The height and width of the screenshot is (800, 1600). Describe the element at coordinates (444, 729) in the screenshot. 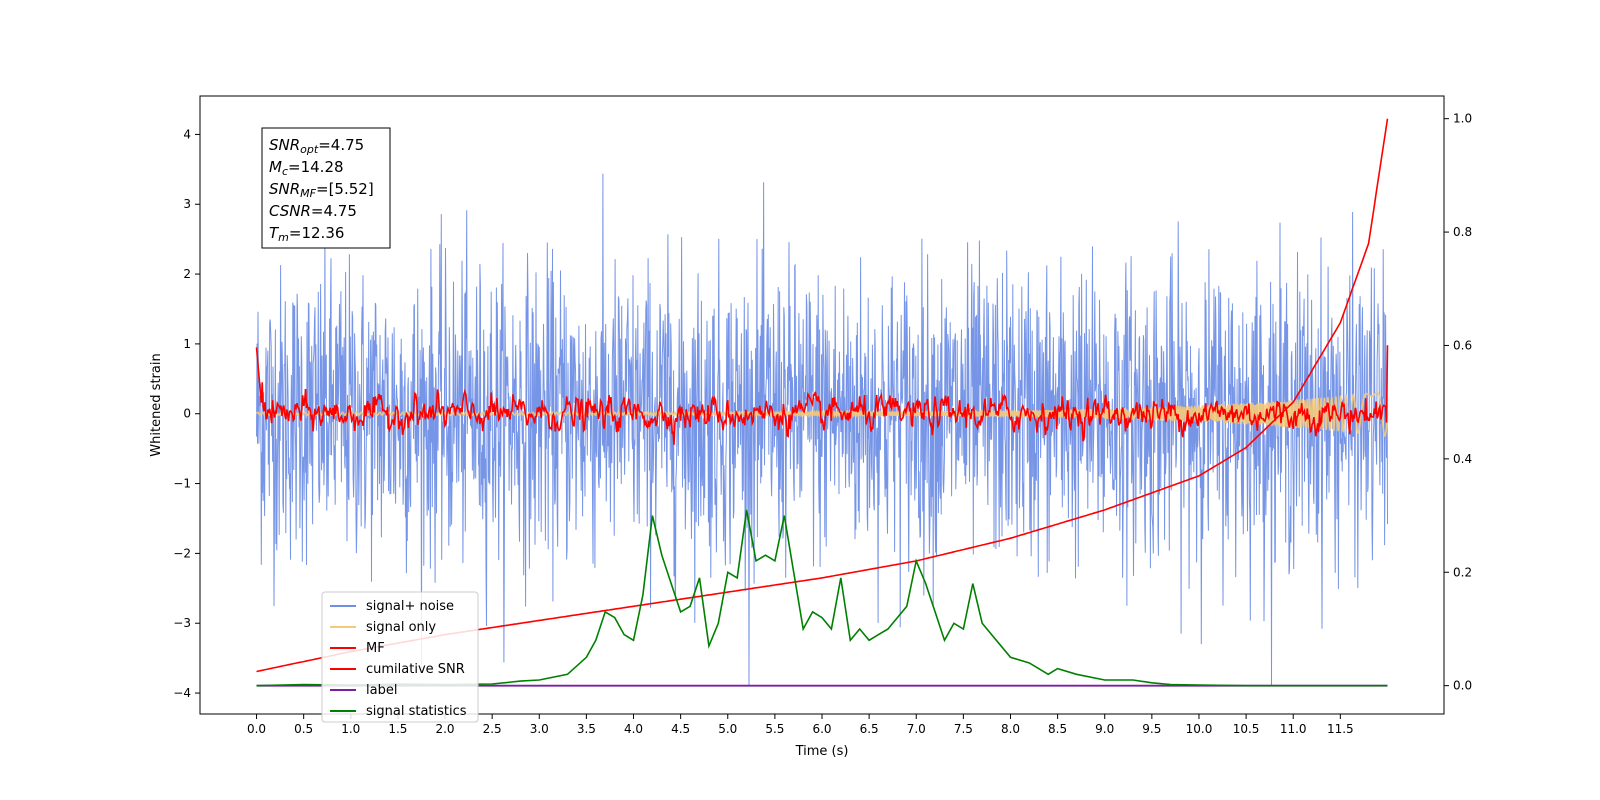

I see `x-tick-label: 2.0` at that location.